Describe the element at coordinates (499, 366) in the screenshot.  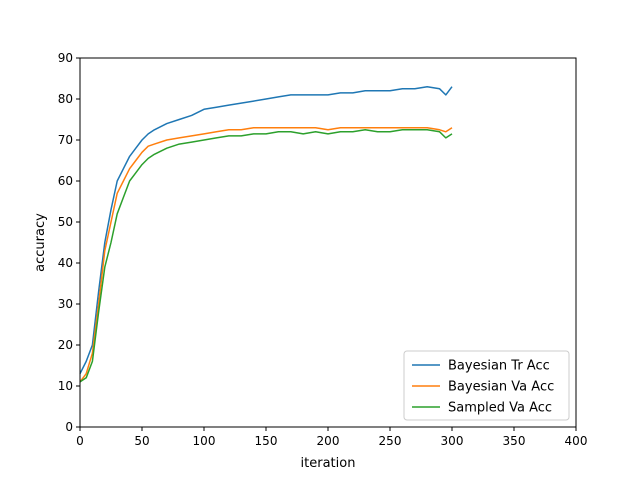
I see `legend-label-0: Bayesian Tr Acc` at that location.